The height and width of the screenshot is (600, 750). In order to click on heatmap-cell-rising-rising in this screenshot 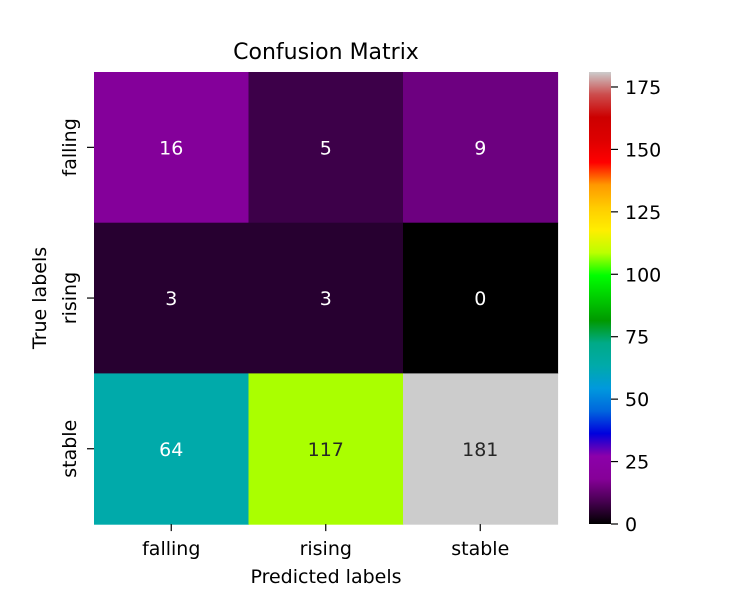, I will do `click(326, 298)`.